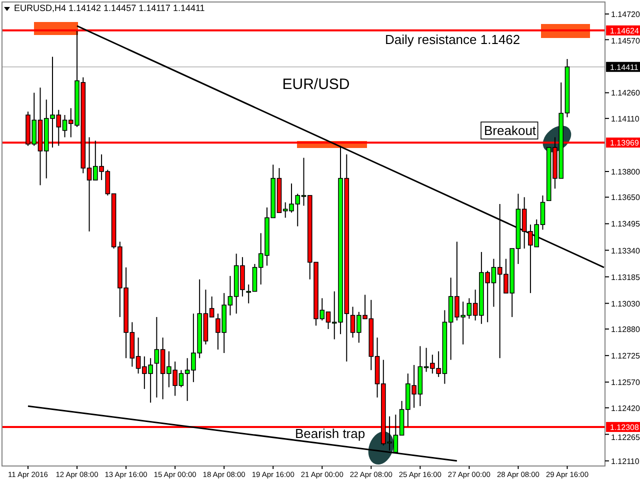 The height and width of the screenshot is (480, 640). I want to click on y-tick-label: 1.12110, so click(625, 461).